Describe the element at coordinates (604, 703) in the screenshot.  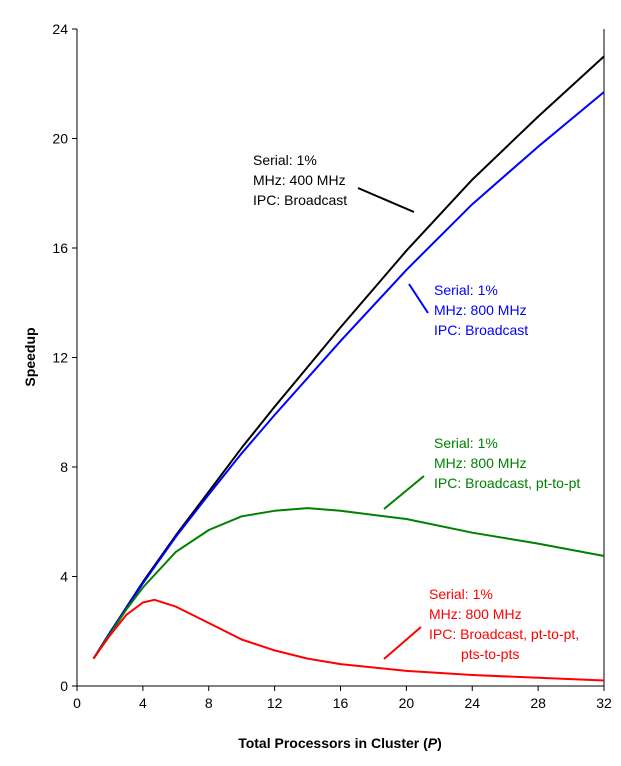
I see `x-tick-label: 32` at that location.